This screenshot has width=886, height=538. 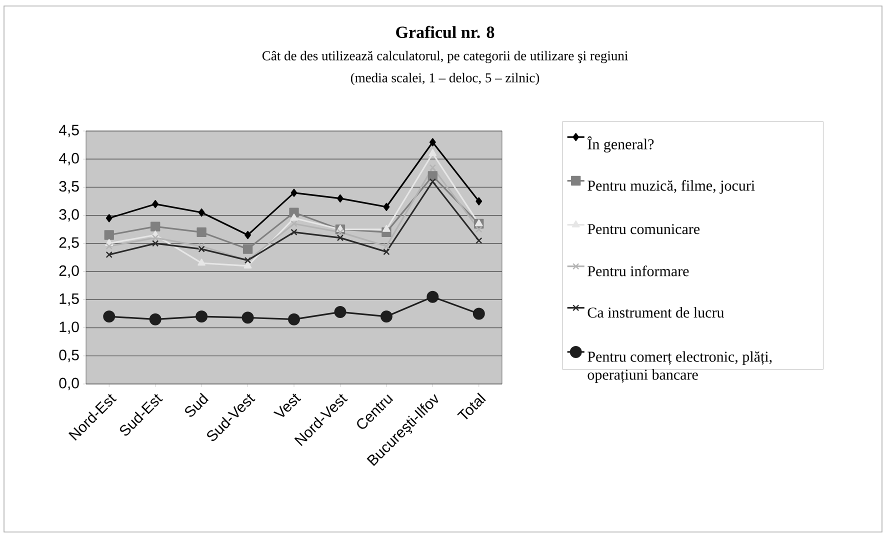 What do you see at coordinates (69, 187) in the screenshot?
I see `y-tick-label: 3,5` at bounding box center [69, 187].